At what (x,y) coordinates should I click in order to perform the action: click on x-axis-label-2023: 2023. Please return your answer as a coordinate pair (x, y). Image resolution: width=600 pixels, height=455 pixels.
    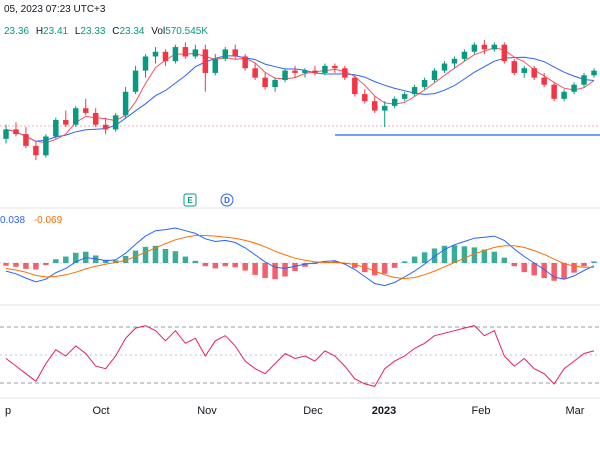
    Looking at the image, I should click on (384, 411).